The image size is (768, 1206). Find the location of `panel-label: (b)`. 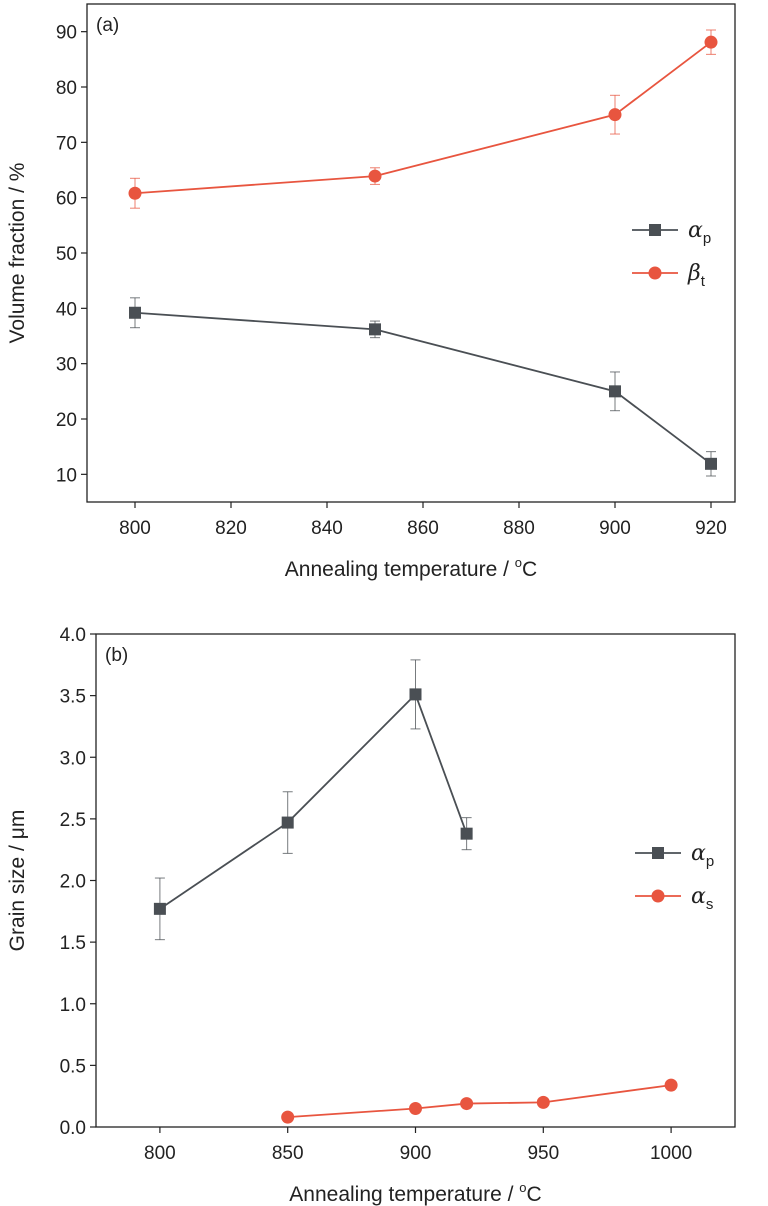

panel-label: (b) is located at coordinates (116, 655).